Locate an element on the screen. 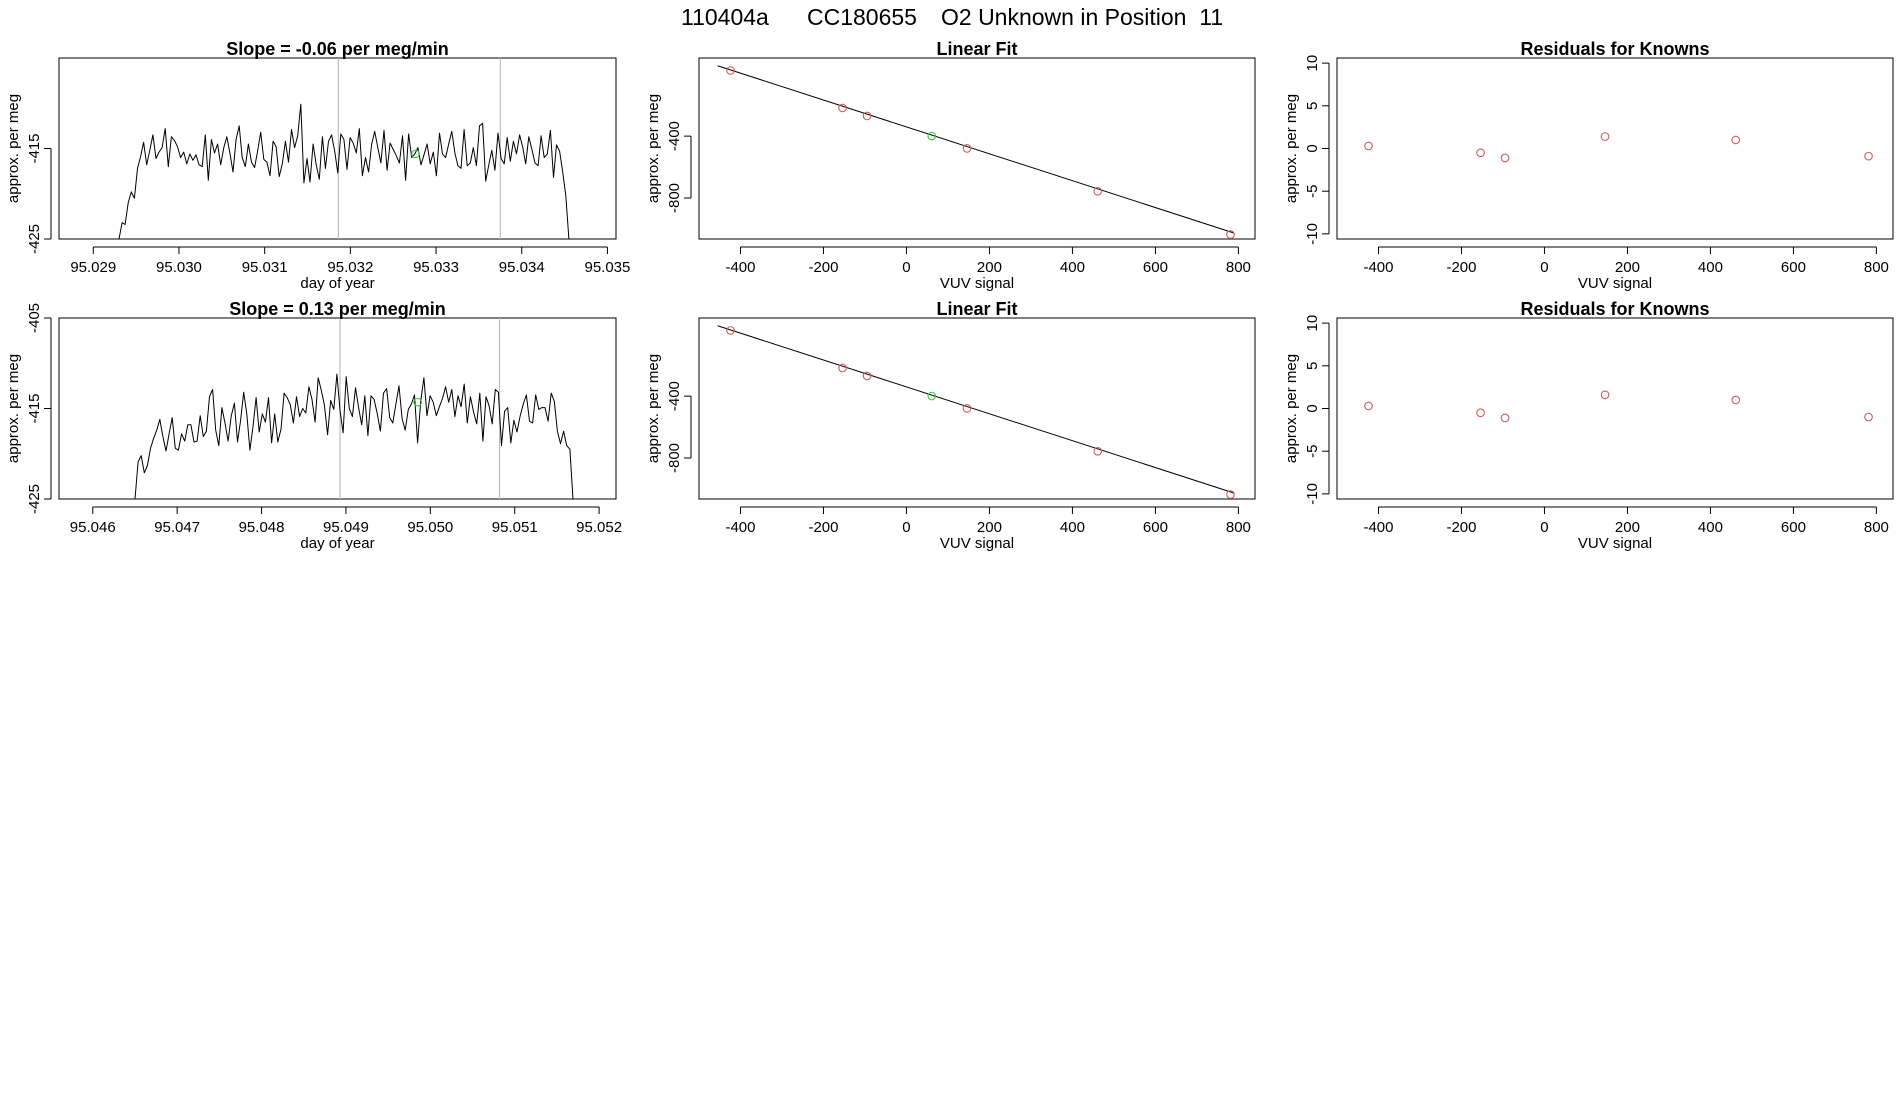 The width and height of the screenshot is (1900, 1100). chart-title: Slope = -0.06 per meg/min is located at coordinates (337, 49).